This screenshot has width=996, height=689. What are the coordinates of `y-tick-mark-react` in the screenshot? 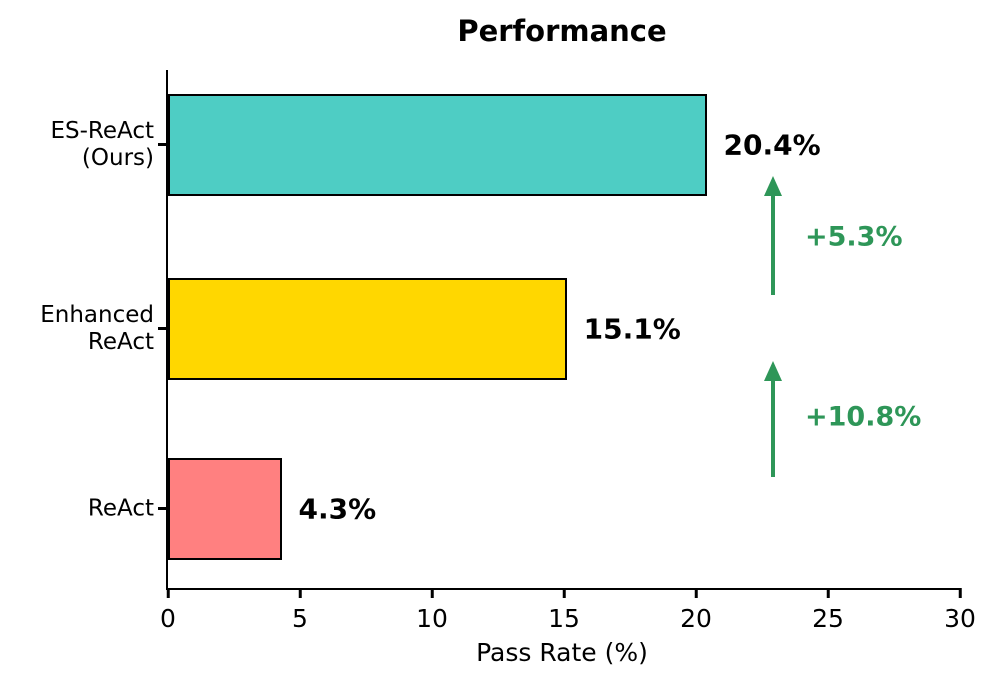 It's located at (163, 508).